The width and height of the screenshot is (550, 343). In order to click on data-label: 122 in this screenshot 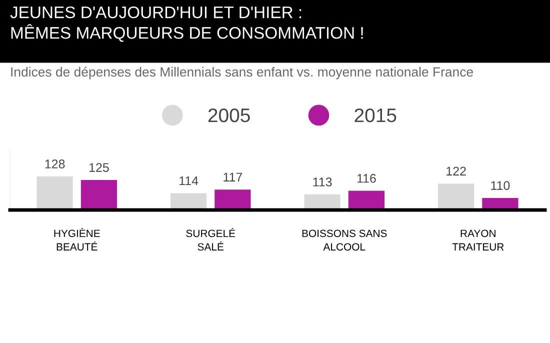, I will do `click(456, 171)`.